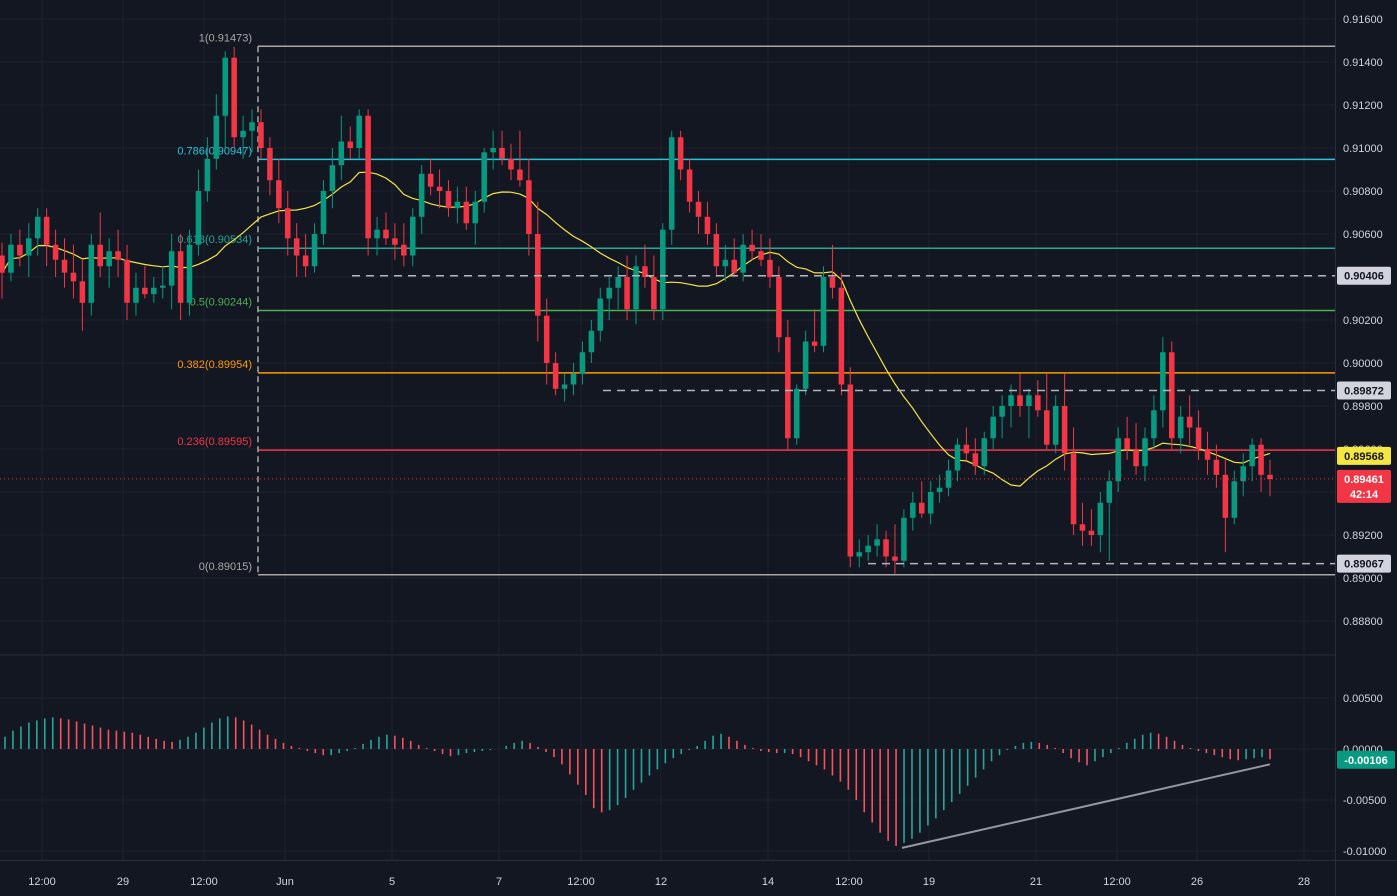 Image resolution: width=1397 pixels, height=896 pixels. I want to click on time-tick-label: Jun, so click(285, 882).